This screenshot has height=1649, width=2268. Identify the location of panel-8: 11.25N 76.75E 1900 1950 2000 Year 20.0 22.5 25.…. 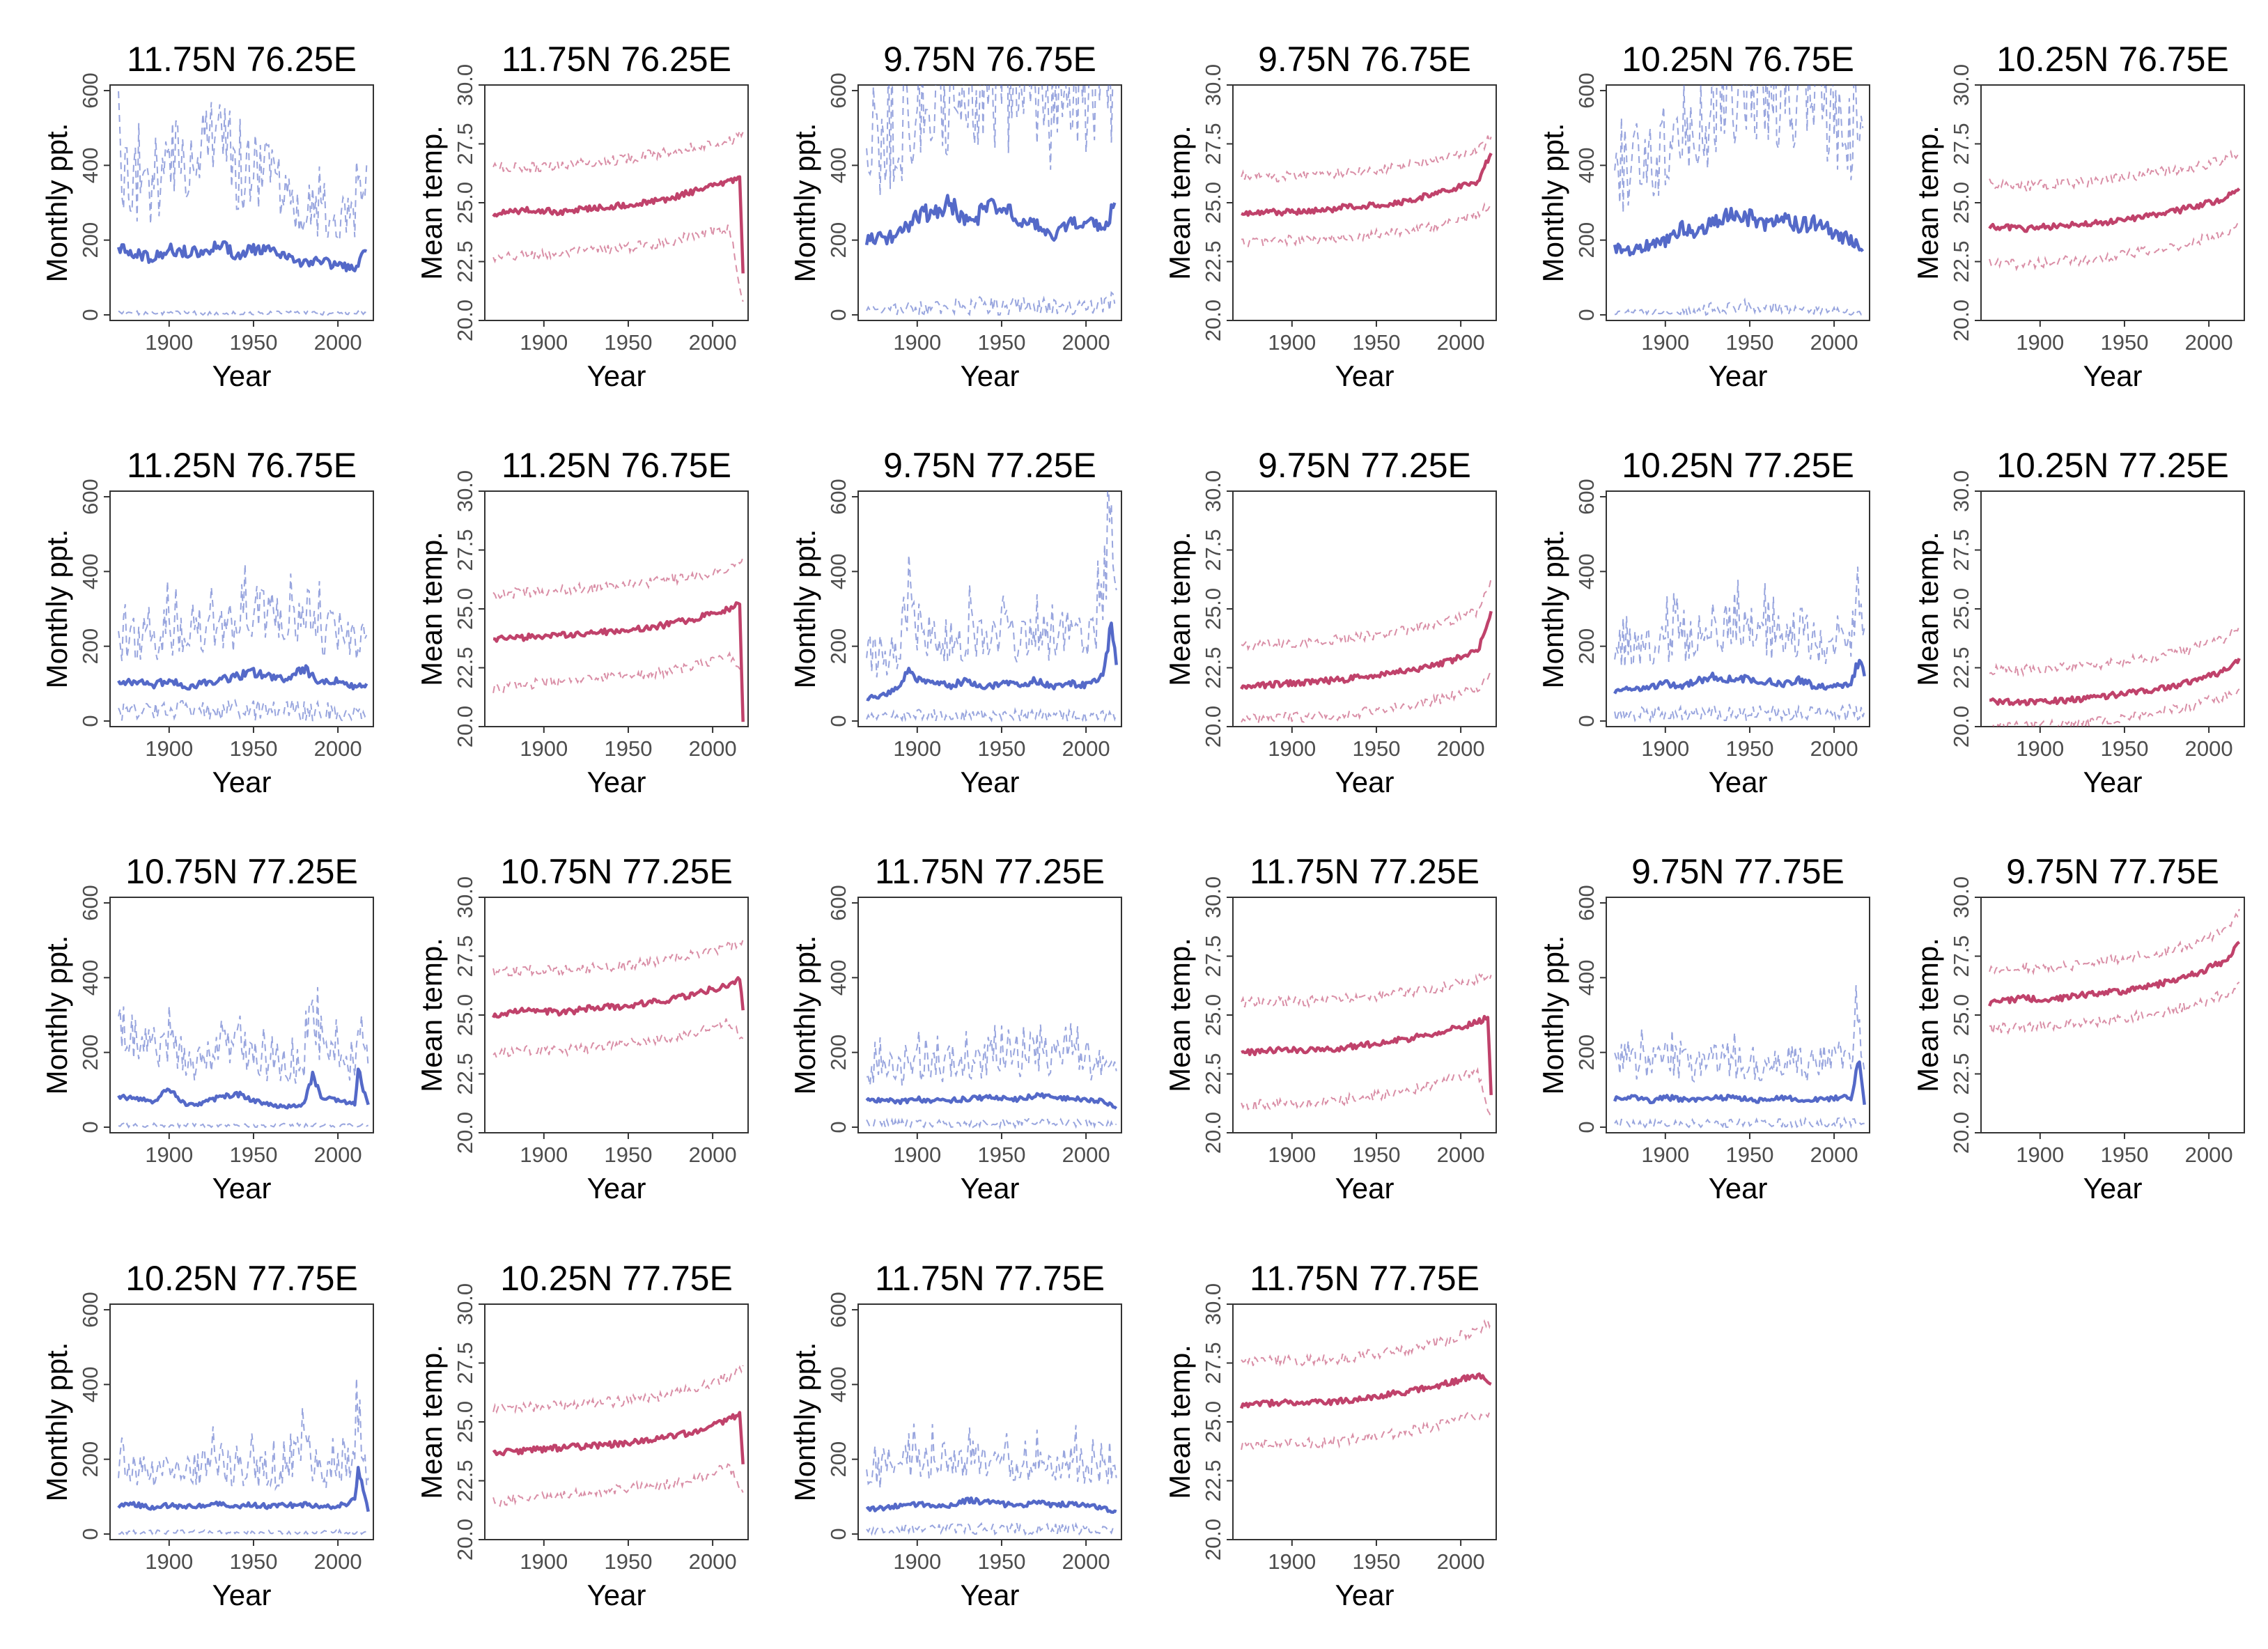
(582, 622).